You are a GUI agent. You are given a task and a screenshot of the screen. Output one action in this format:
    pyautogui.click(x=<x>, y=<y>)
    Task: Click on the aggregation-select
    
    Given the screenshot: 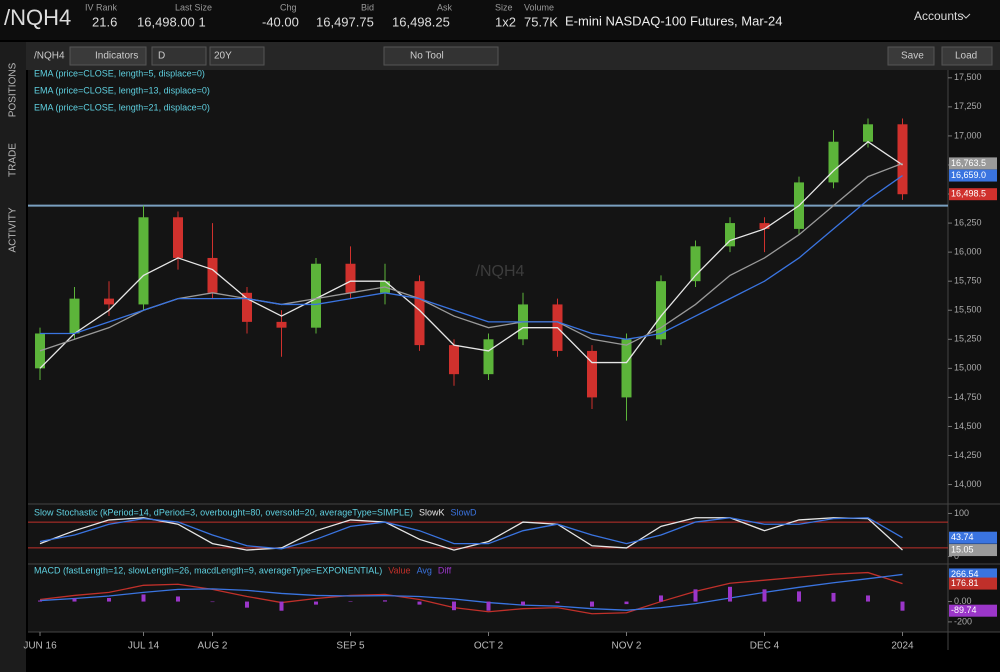 What is the action you would take?
    pyautogui.click(x=179, y=56)
    